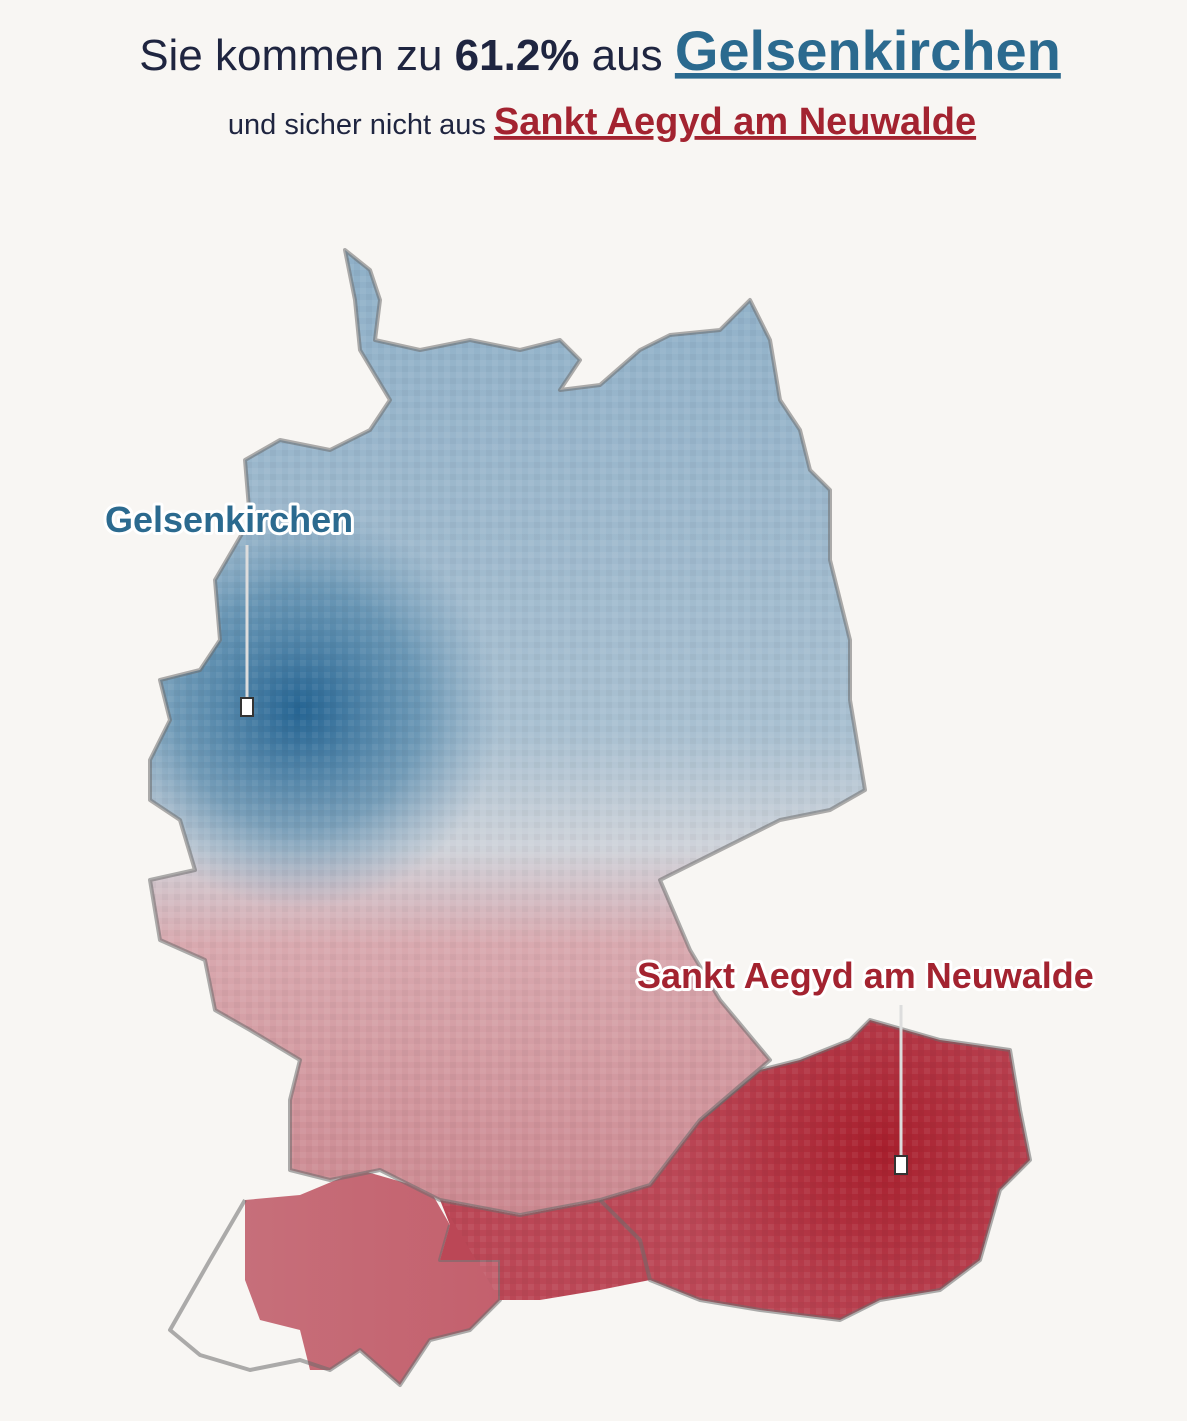  What do you see at coordinates (735, 122) in the screenshot?
I see `subline-place: Sankt Aegyd am Neuwalde` at bounding box center [735, 122].